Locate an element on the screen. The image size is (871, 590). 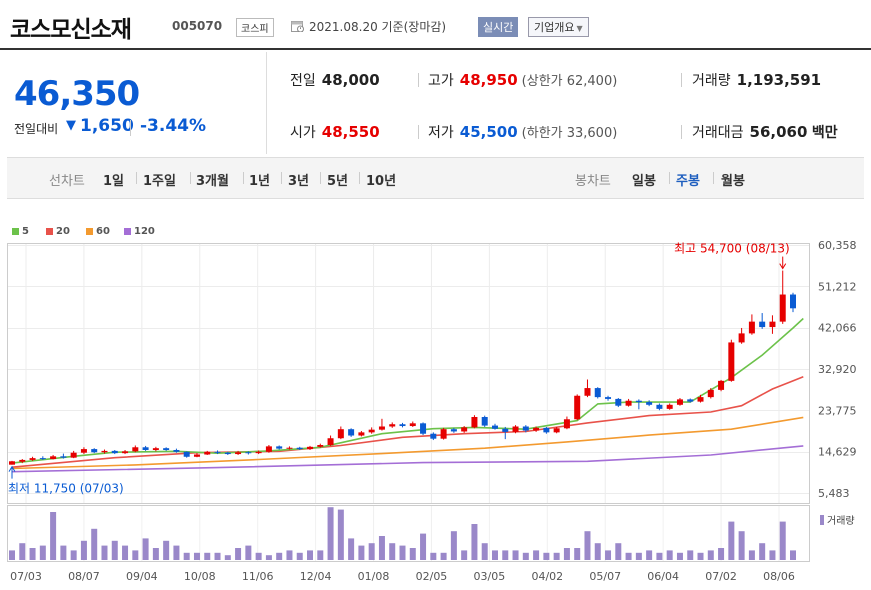
quote-date: 2021.08.20 기준(장마감) is located at coordinates (378, 27).